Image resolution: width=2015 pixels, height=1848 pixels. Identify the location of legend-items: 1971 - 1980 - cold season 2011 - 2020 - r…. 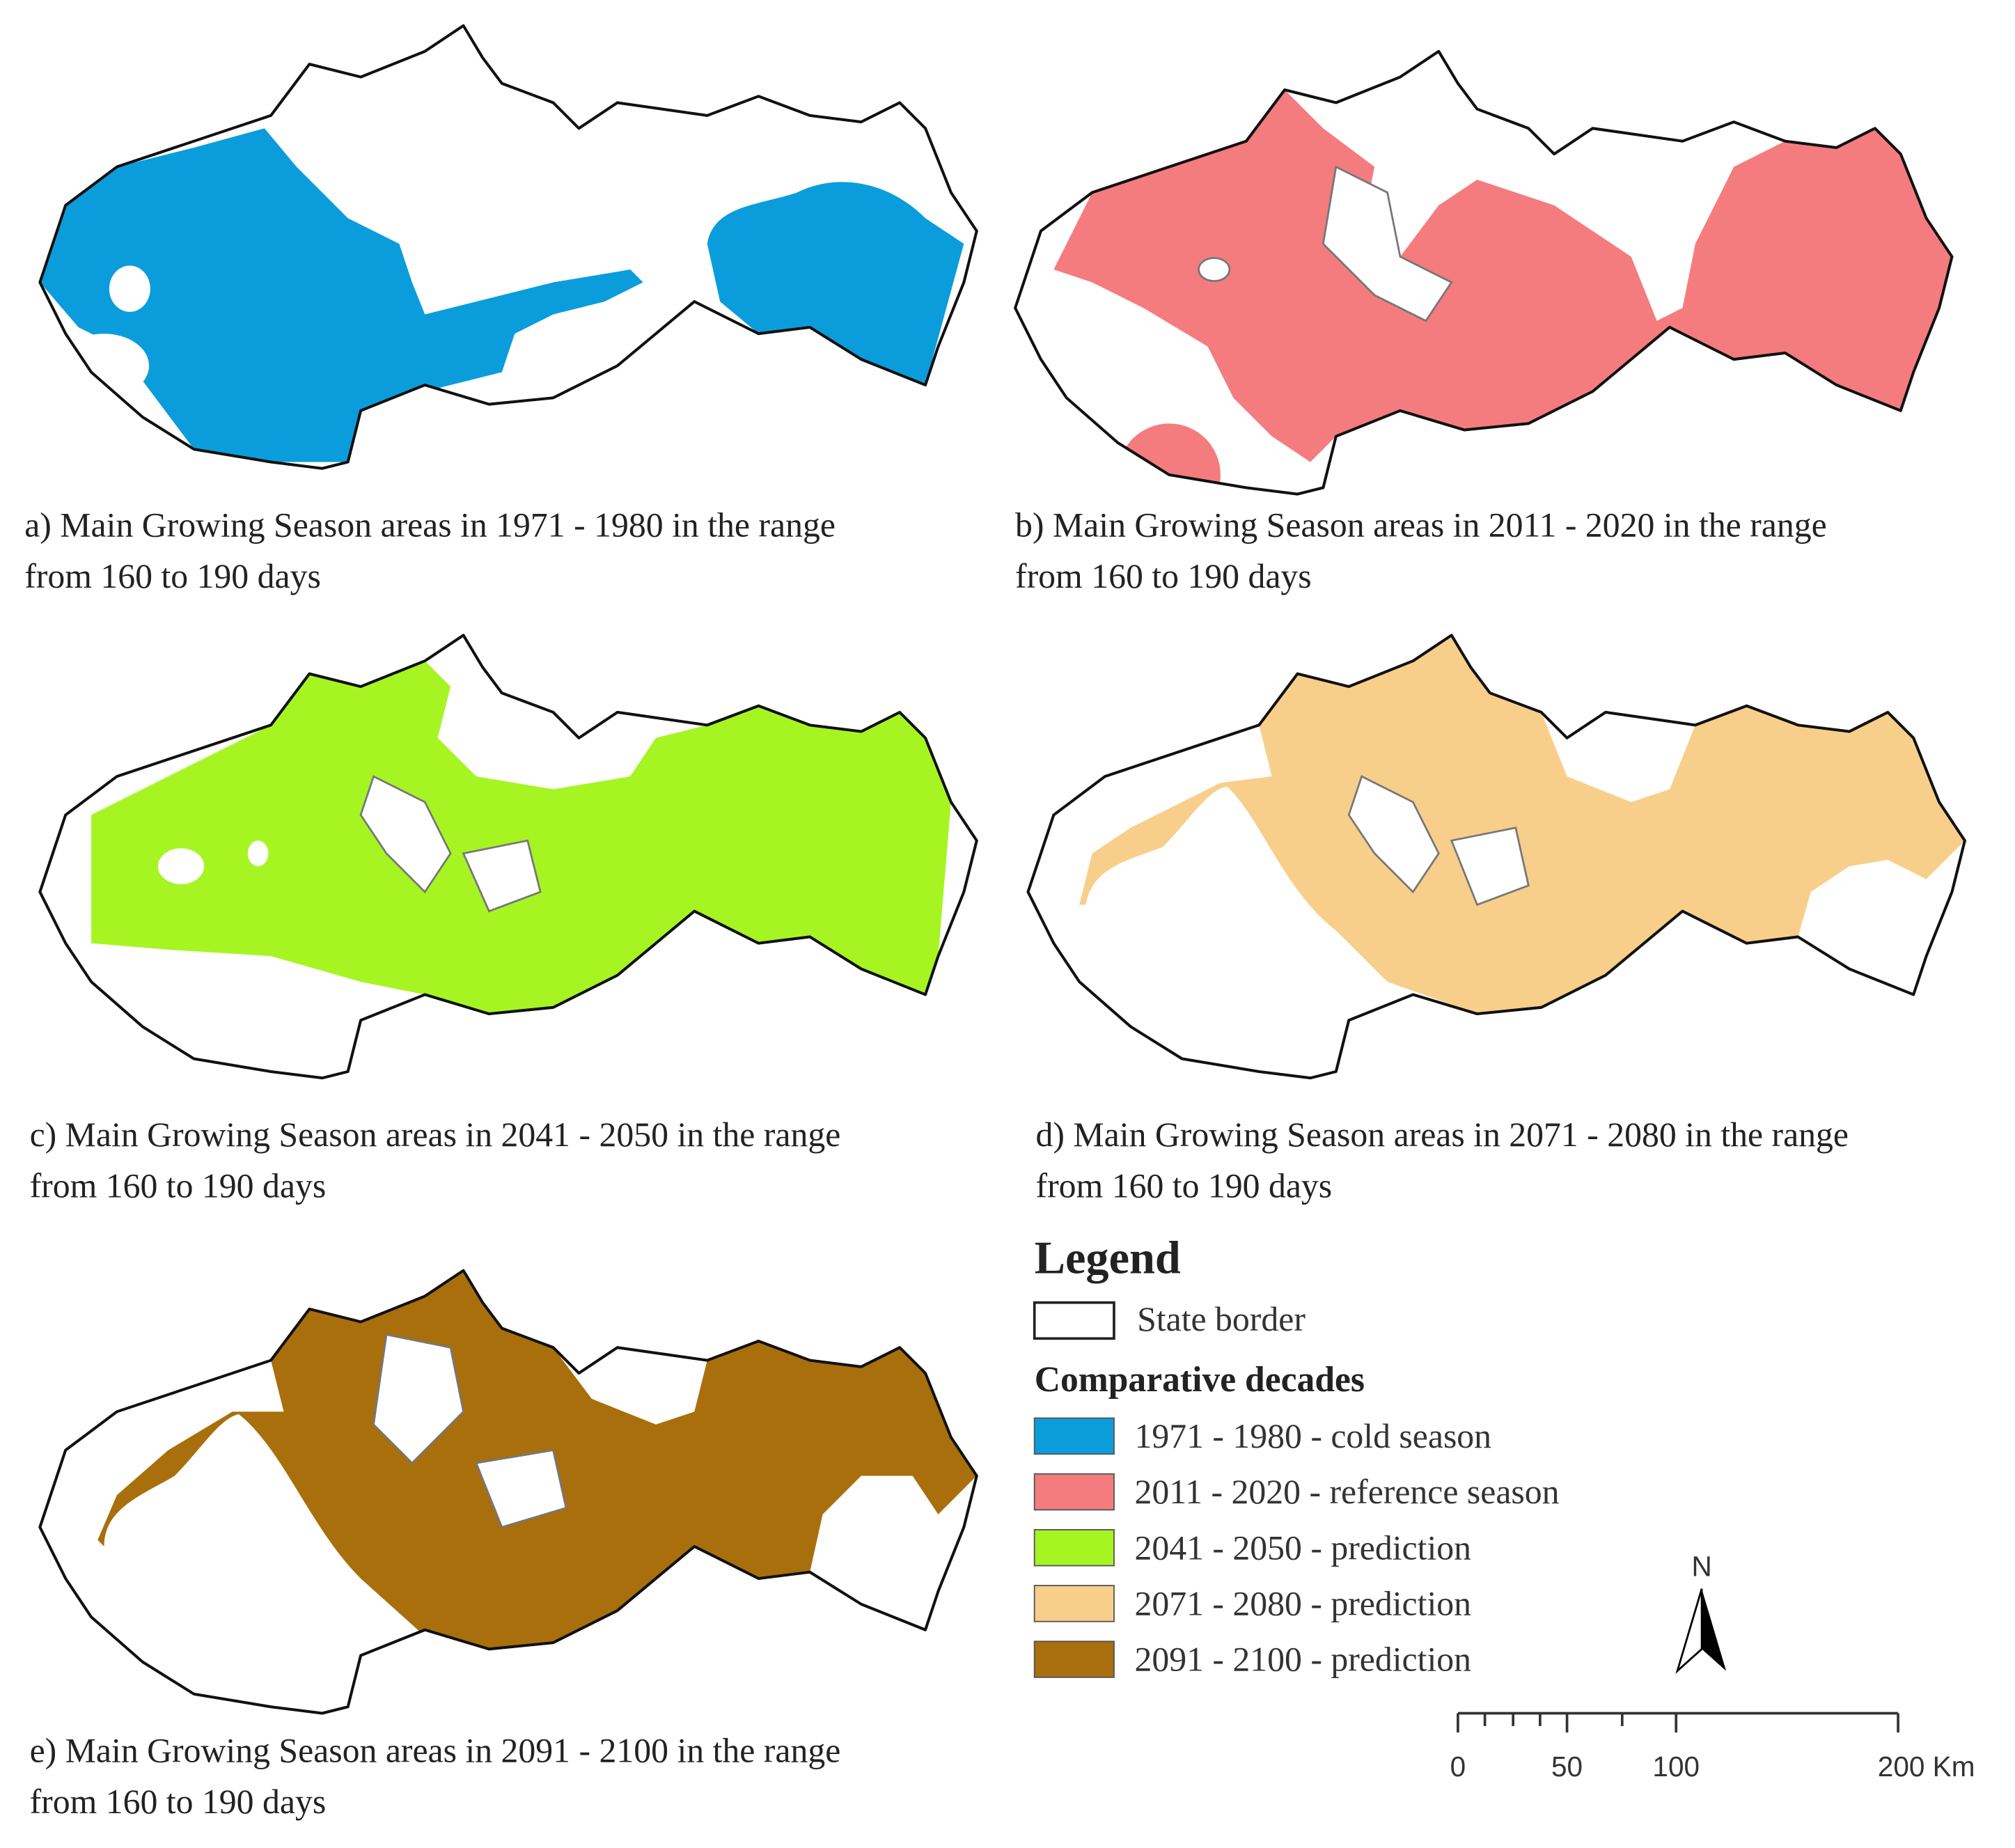
(1296, 1548).